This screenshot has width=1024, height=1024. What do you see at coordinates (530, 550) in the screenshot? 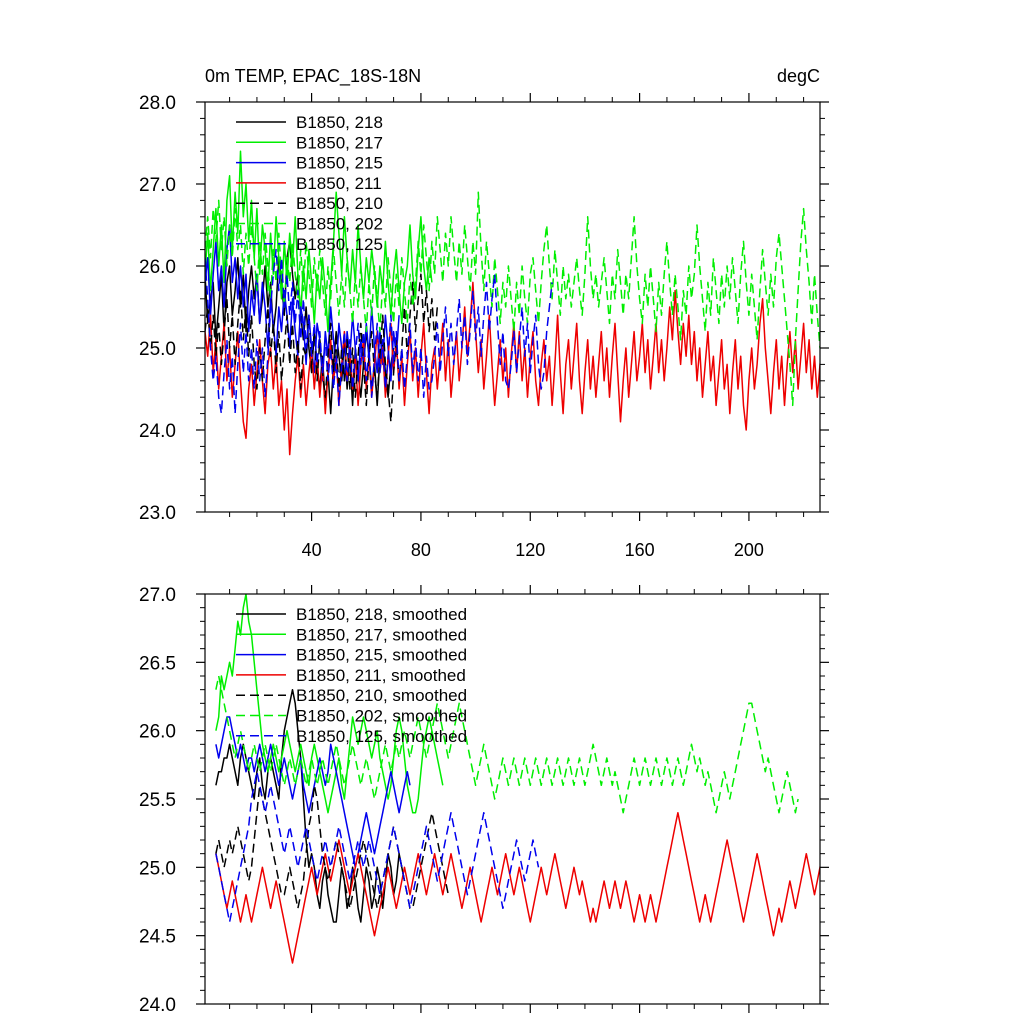
I see `x-tick-label: 120` at bounding box center [530, 550].